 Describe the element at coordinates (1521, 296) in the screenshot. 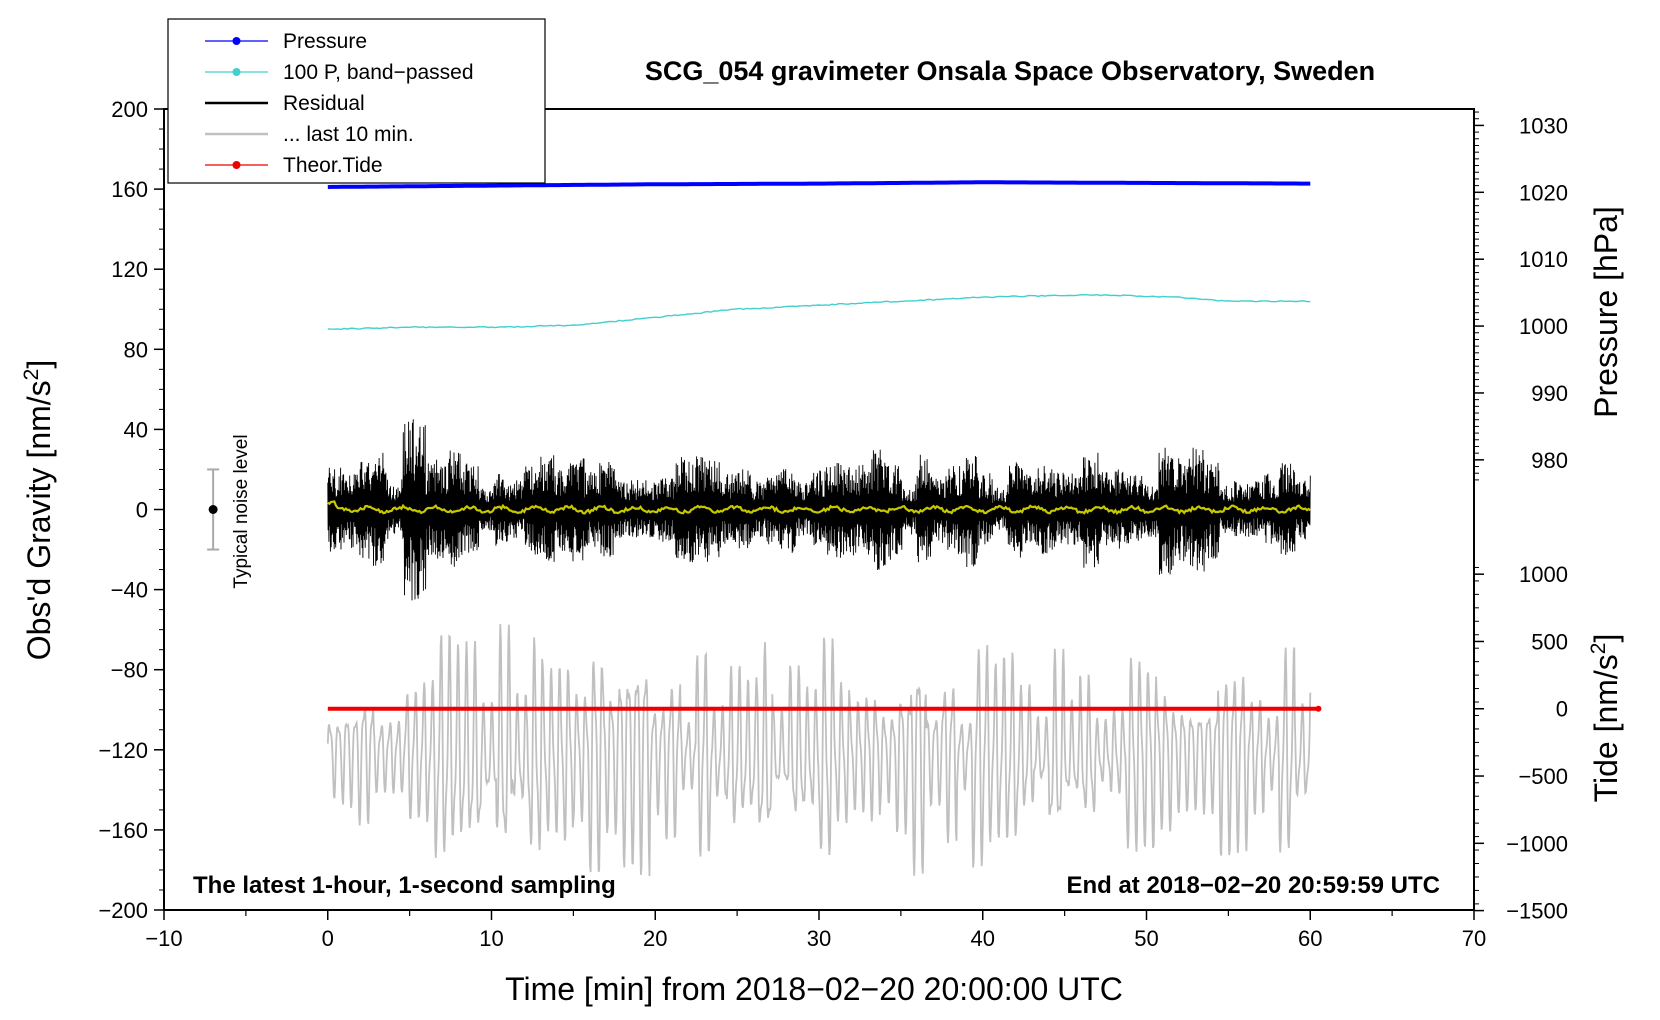

I see `y-axis-pressure: 1030 1020 1010 1000 990 980` at that location.